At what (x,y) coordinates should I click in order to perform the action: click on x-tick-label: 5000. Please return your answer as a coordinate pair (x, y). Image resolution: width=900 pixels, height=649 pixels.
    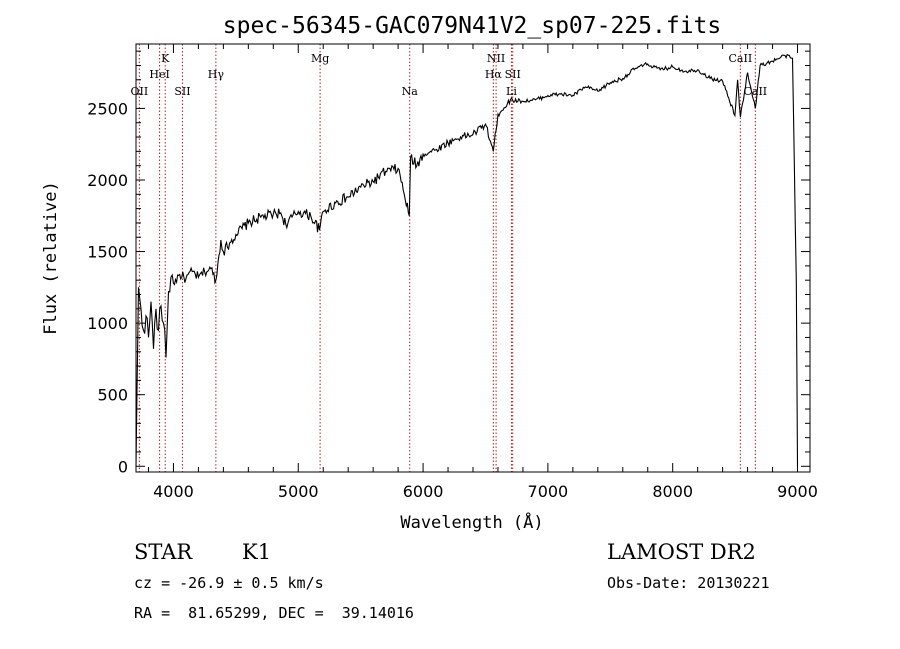
    Looking at the image, I should click on (298, 491).